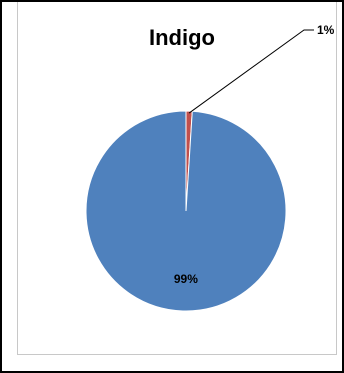  I want to click on leader-line, so click(251, 71).